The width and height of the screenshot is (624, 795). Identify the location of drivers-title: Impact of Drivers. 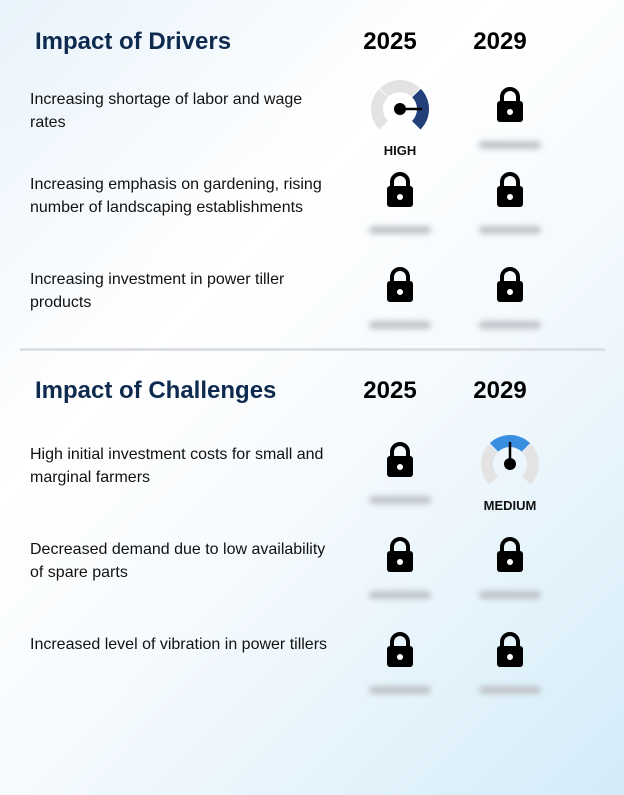
(133, 41).